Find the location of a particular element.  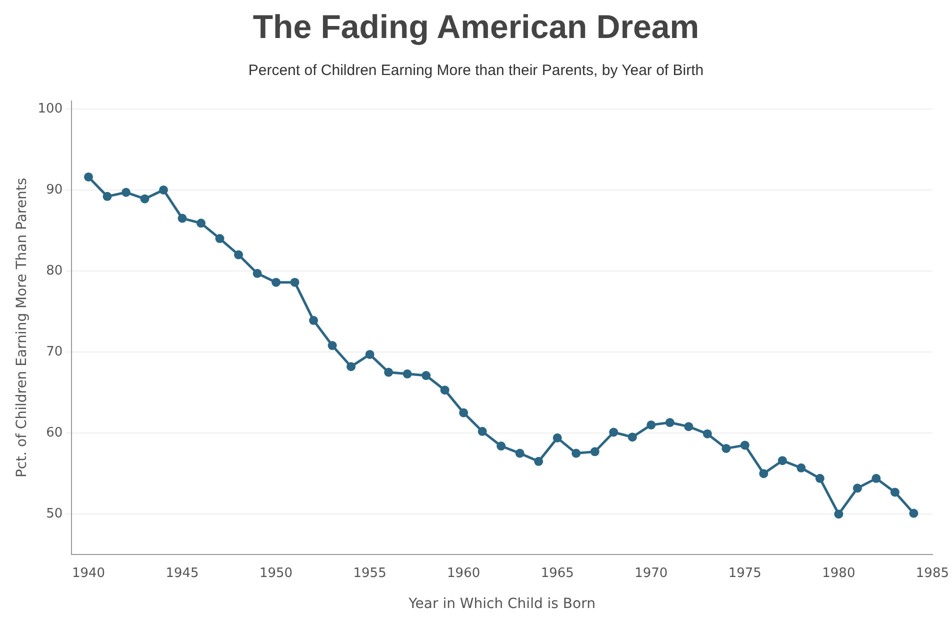

y-tick-label: 60 is located at coordinates (54, 432).